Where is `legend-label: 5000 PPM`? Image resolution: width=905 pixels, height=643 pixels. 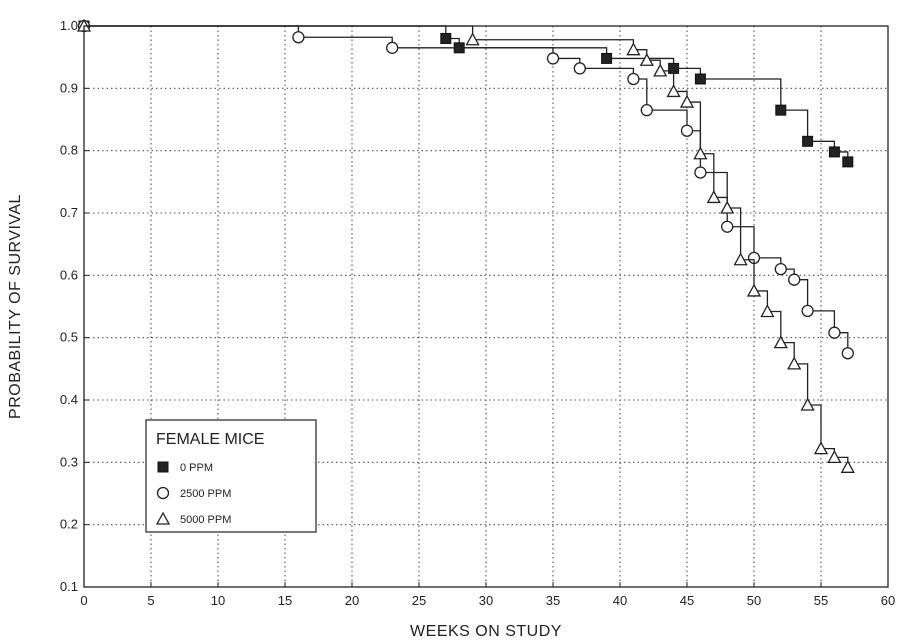 legend-label: 5000 PPM is located at coordinates (205, 520).